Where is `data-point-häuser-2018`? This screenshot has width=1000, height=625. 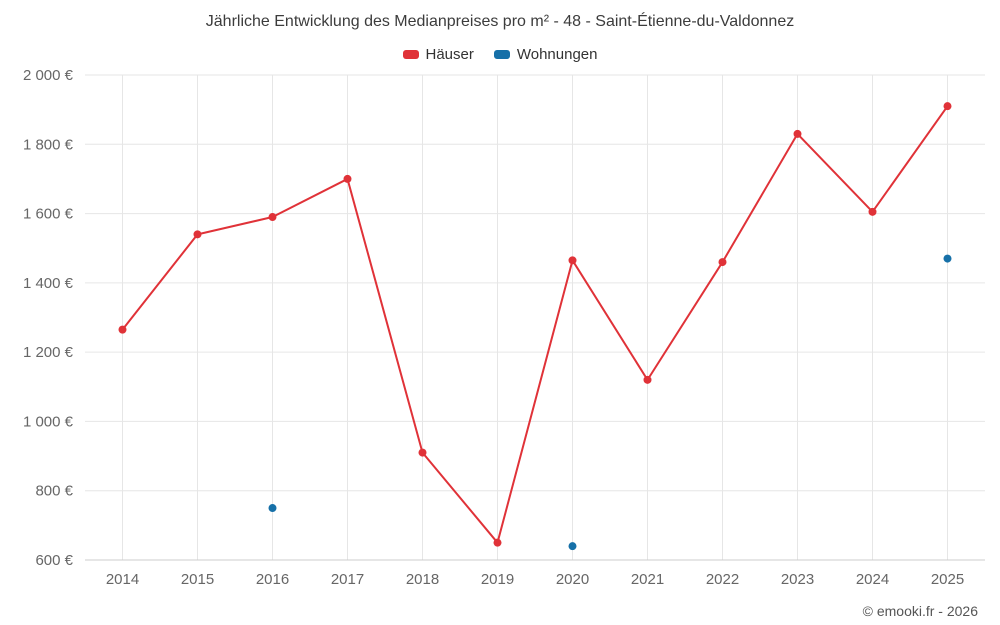
data-point-häuser-2018 is located at coordinates (422, 452).